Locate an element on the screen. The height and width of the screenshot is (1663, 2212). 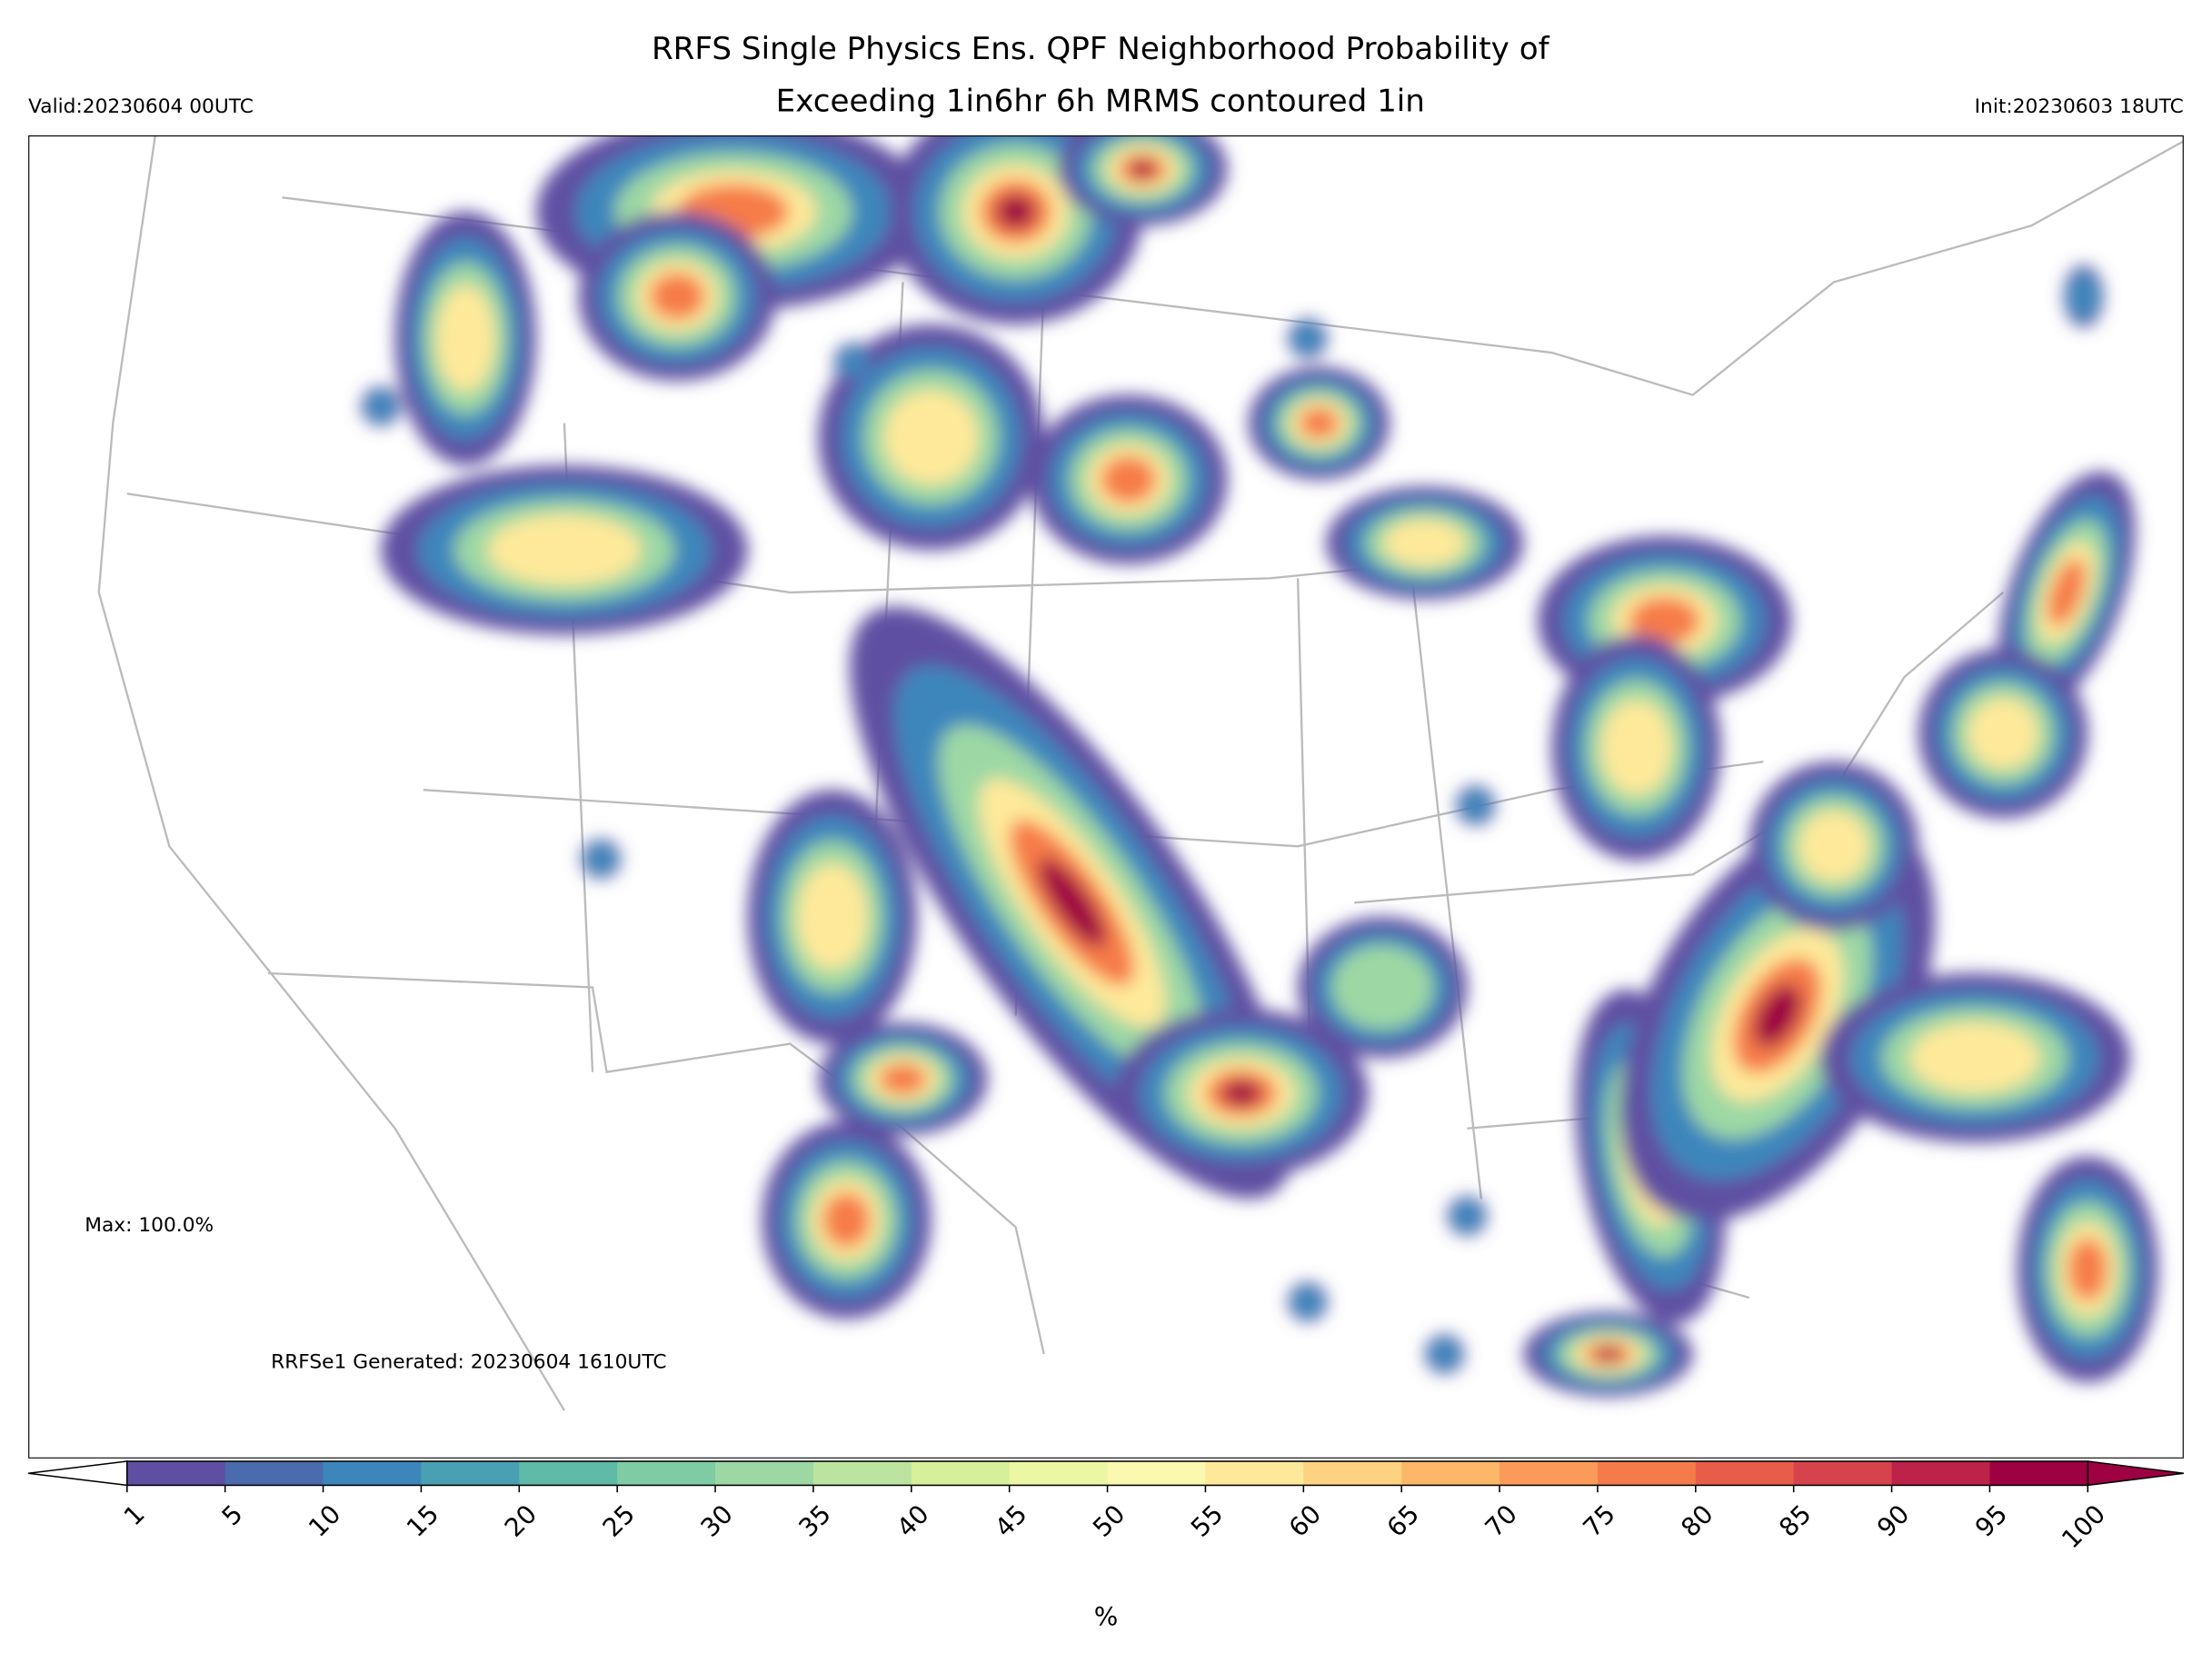
colorbar-tick-label: 15 is located at coordinates (422, 1520).